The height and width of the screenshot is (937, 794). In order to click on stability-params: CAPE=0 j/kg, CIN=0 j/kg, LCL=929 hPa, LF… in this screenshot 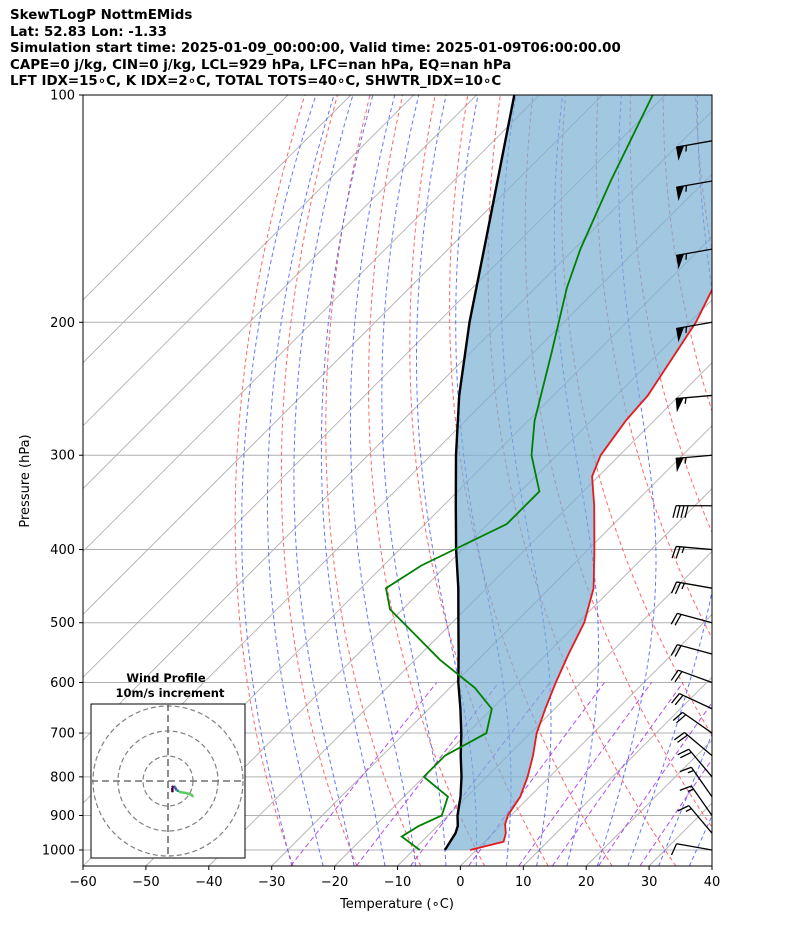, I will do `click(261, 65)`.